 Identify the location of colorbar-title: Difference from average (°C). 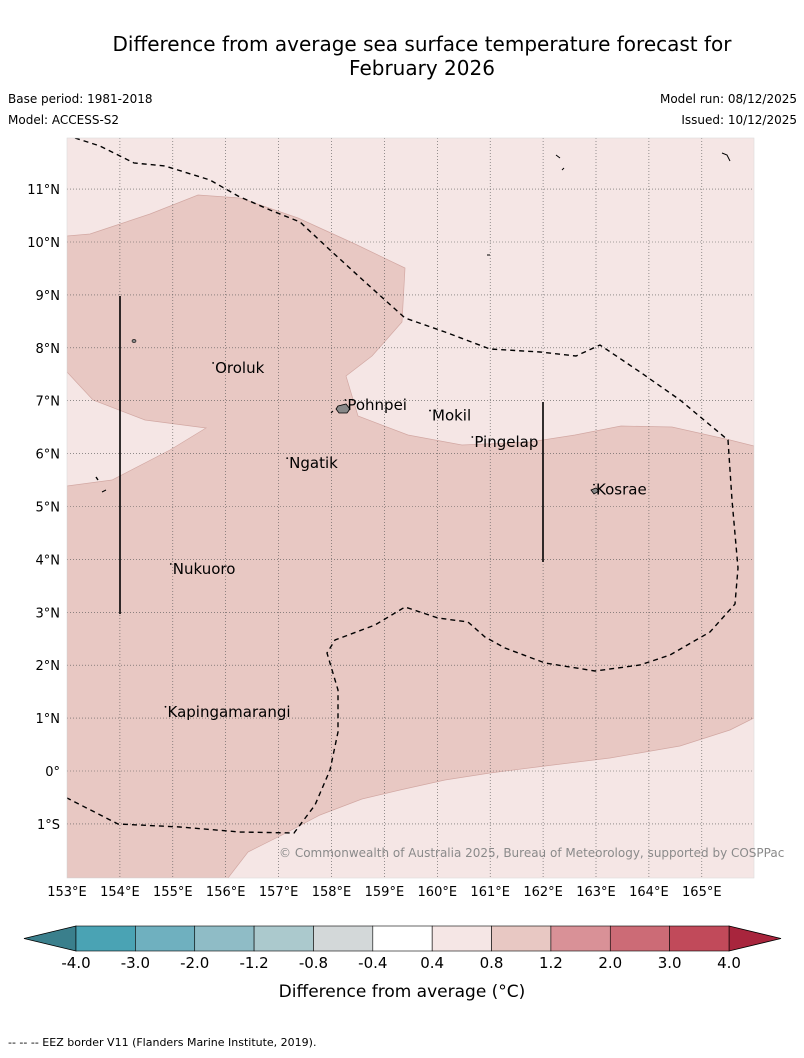
(402, 992).